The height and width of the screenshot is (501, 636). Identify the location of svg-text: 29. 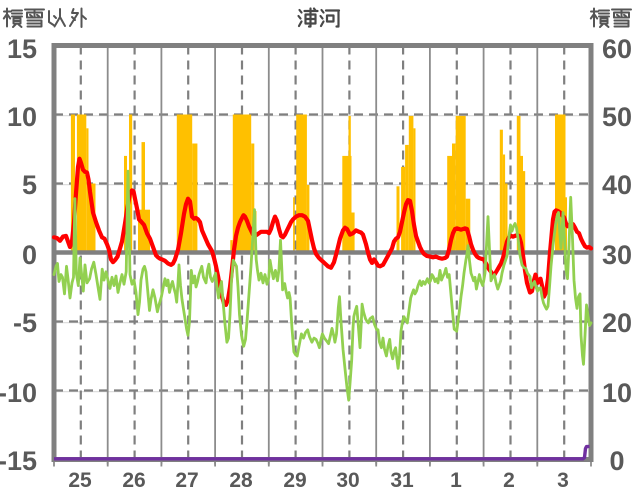
(294, 480).